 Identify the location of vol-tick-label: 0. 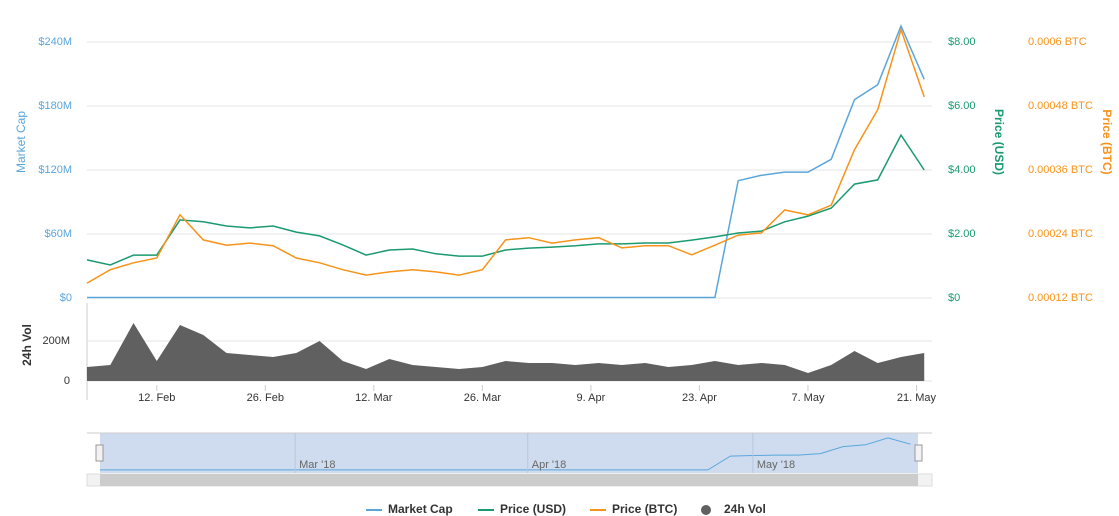
(67, 381).